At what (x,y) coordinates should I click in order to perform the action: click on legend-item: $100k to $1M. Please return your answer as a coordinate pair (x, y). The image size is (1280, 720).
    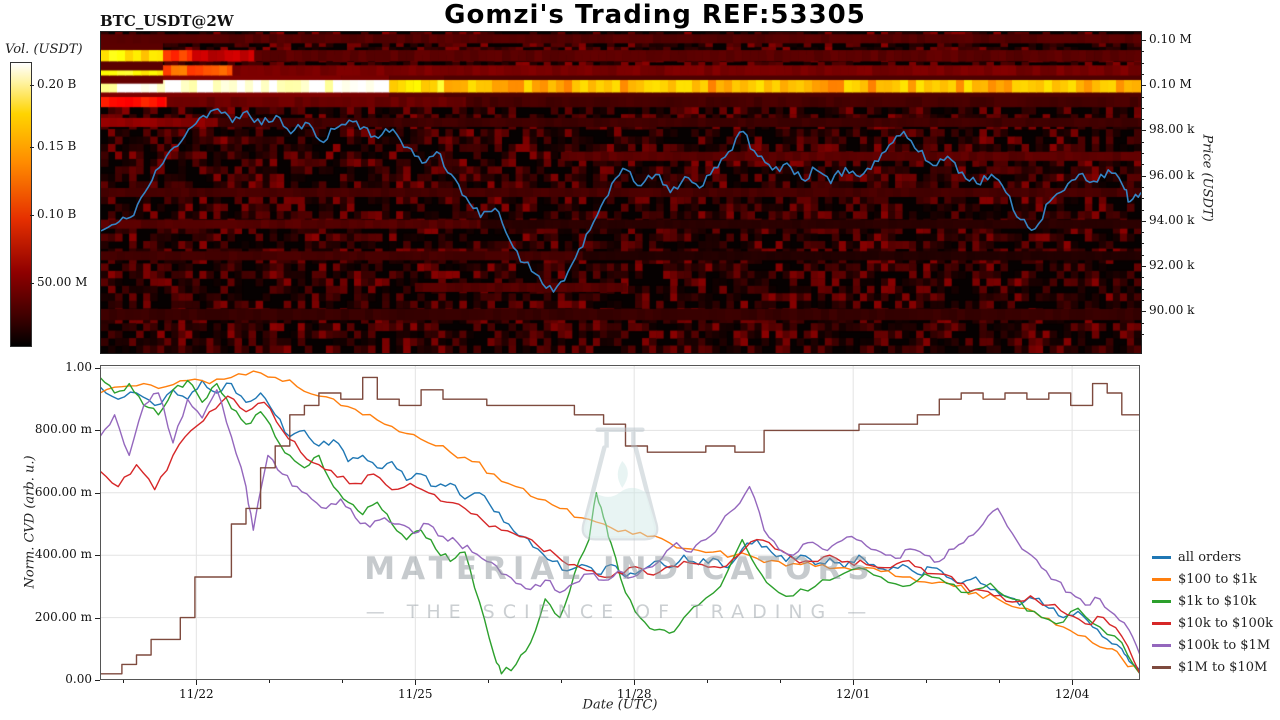
    Looking at the image, I should click on (1212, 645).